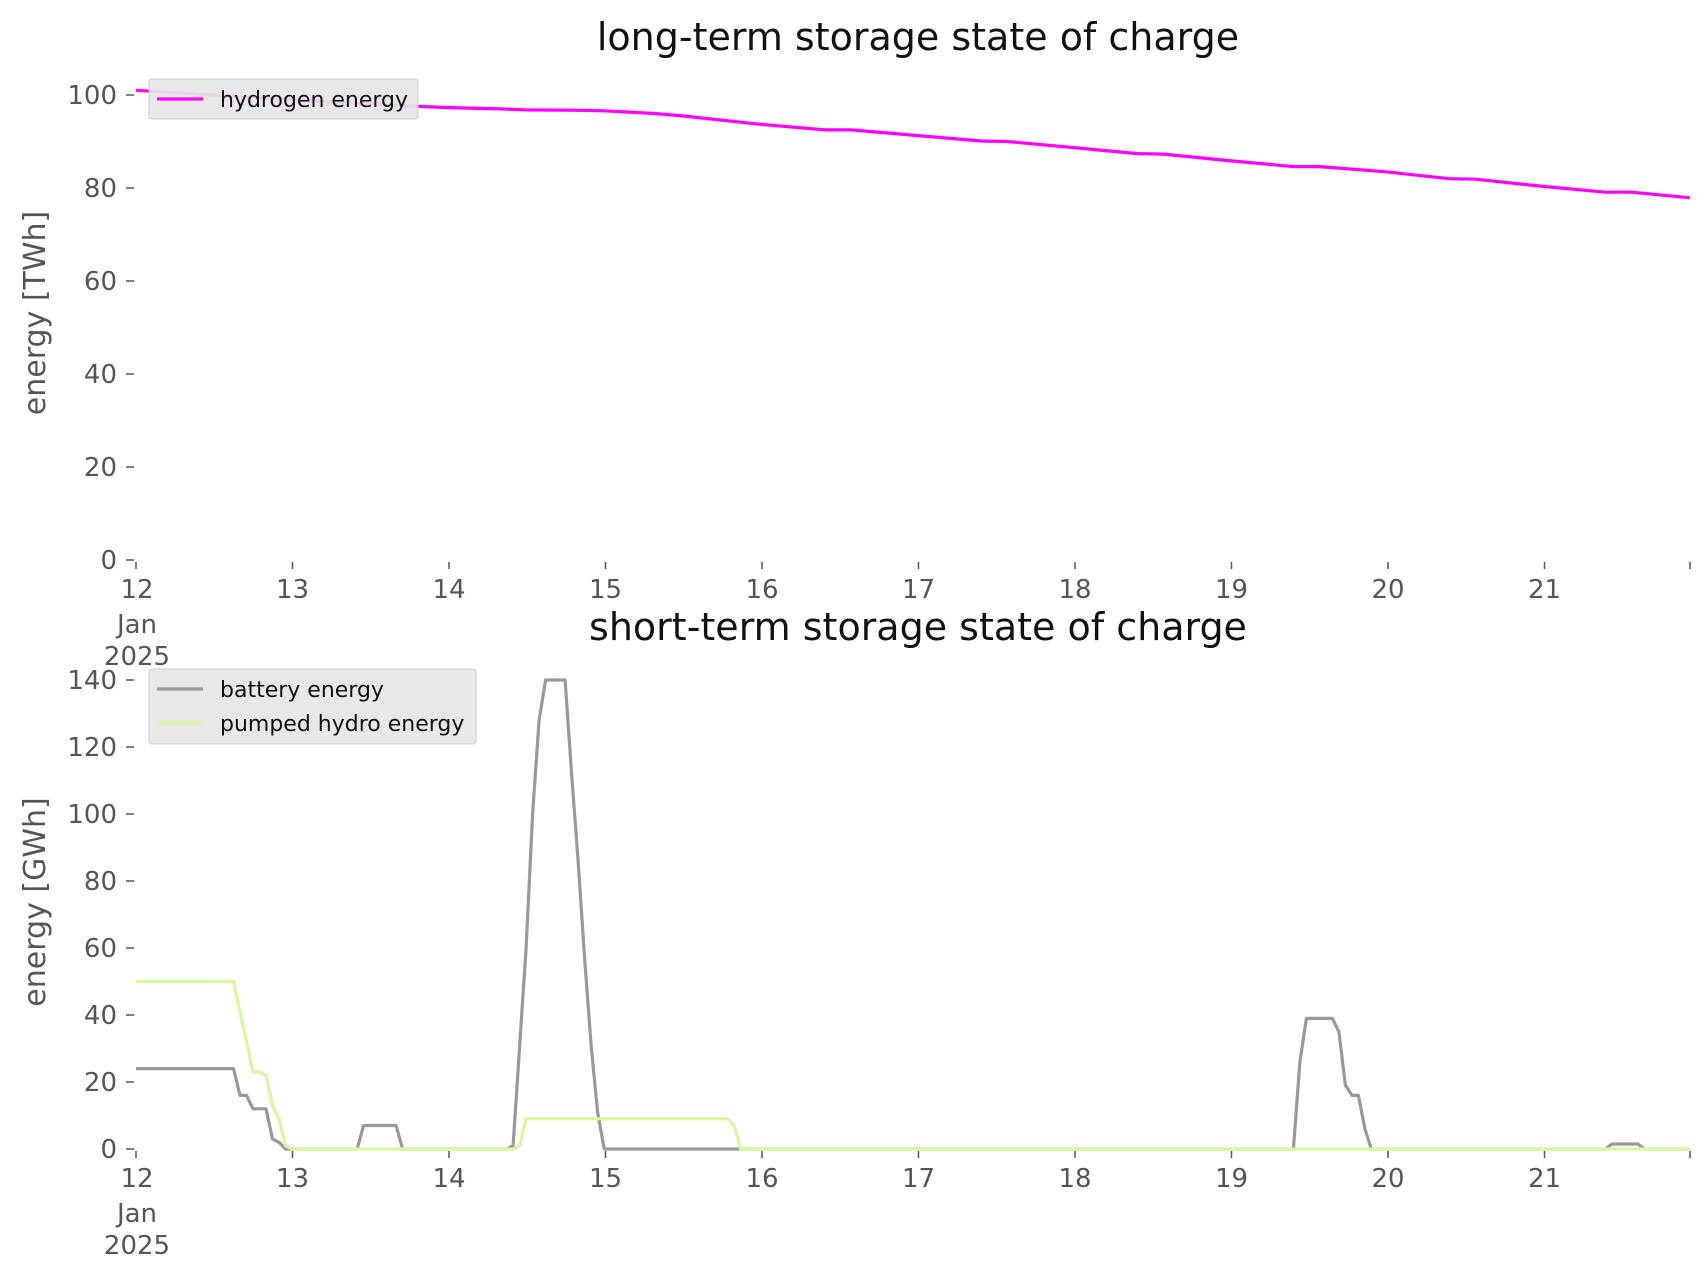 This screenshot has height=1277, width=1706. Describe the element at coordinates (35, 313) in the screenshot. I see `y-axis-label: energy [TWh]` at that location.